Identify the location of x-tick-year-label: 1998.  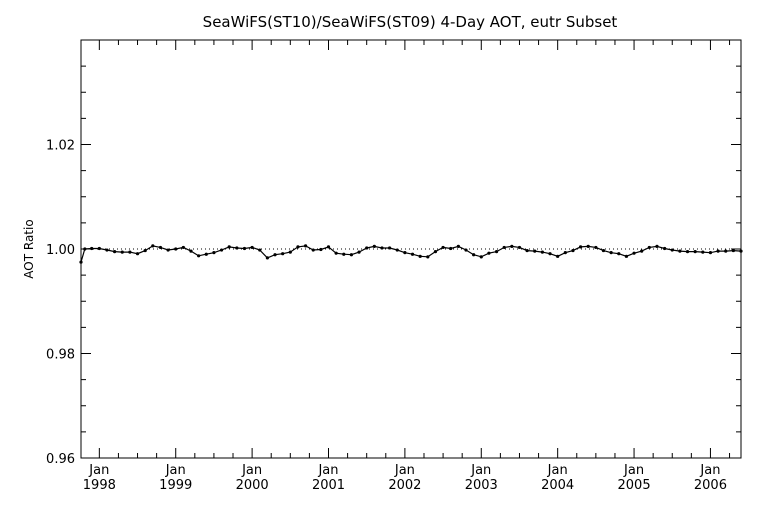
(99, 485).